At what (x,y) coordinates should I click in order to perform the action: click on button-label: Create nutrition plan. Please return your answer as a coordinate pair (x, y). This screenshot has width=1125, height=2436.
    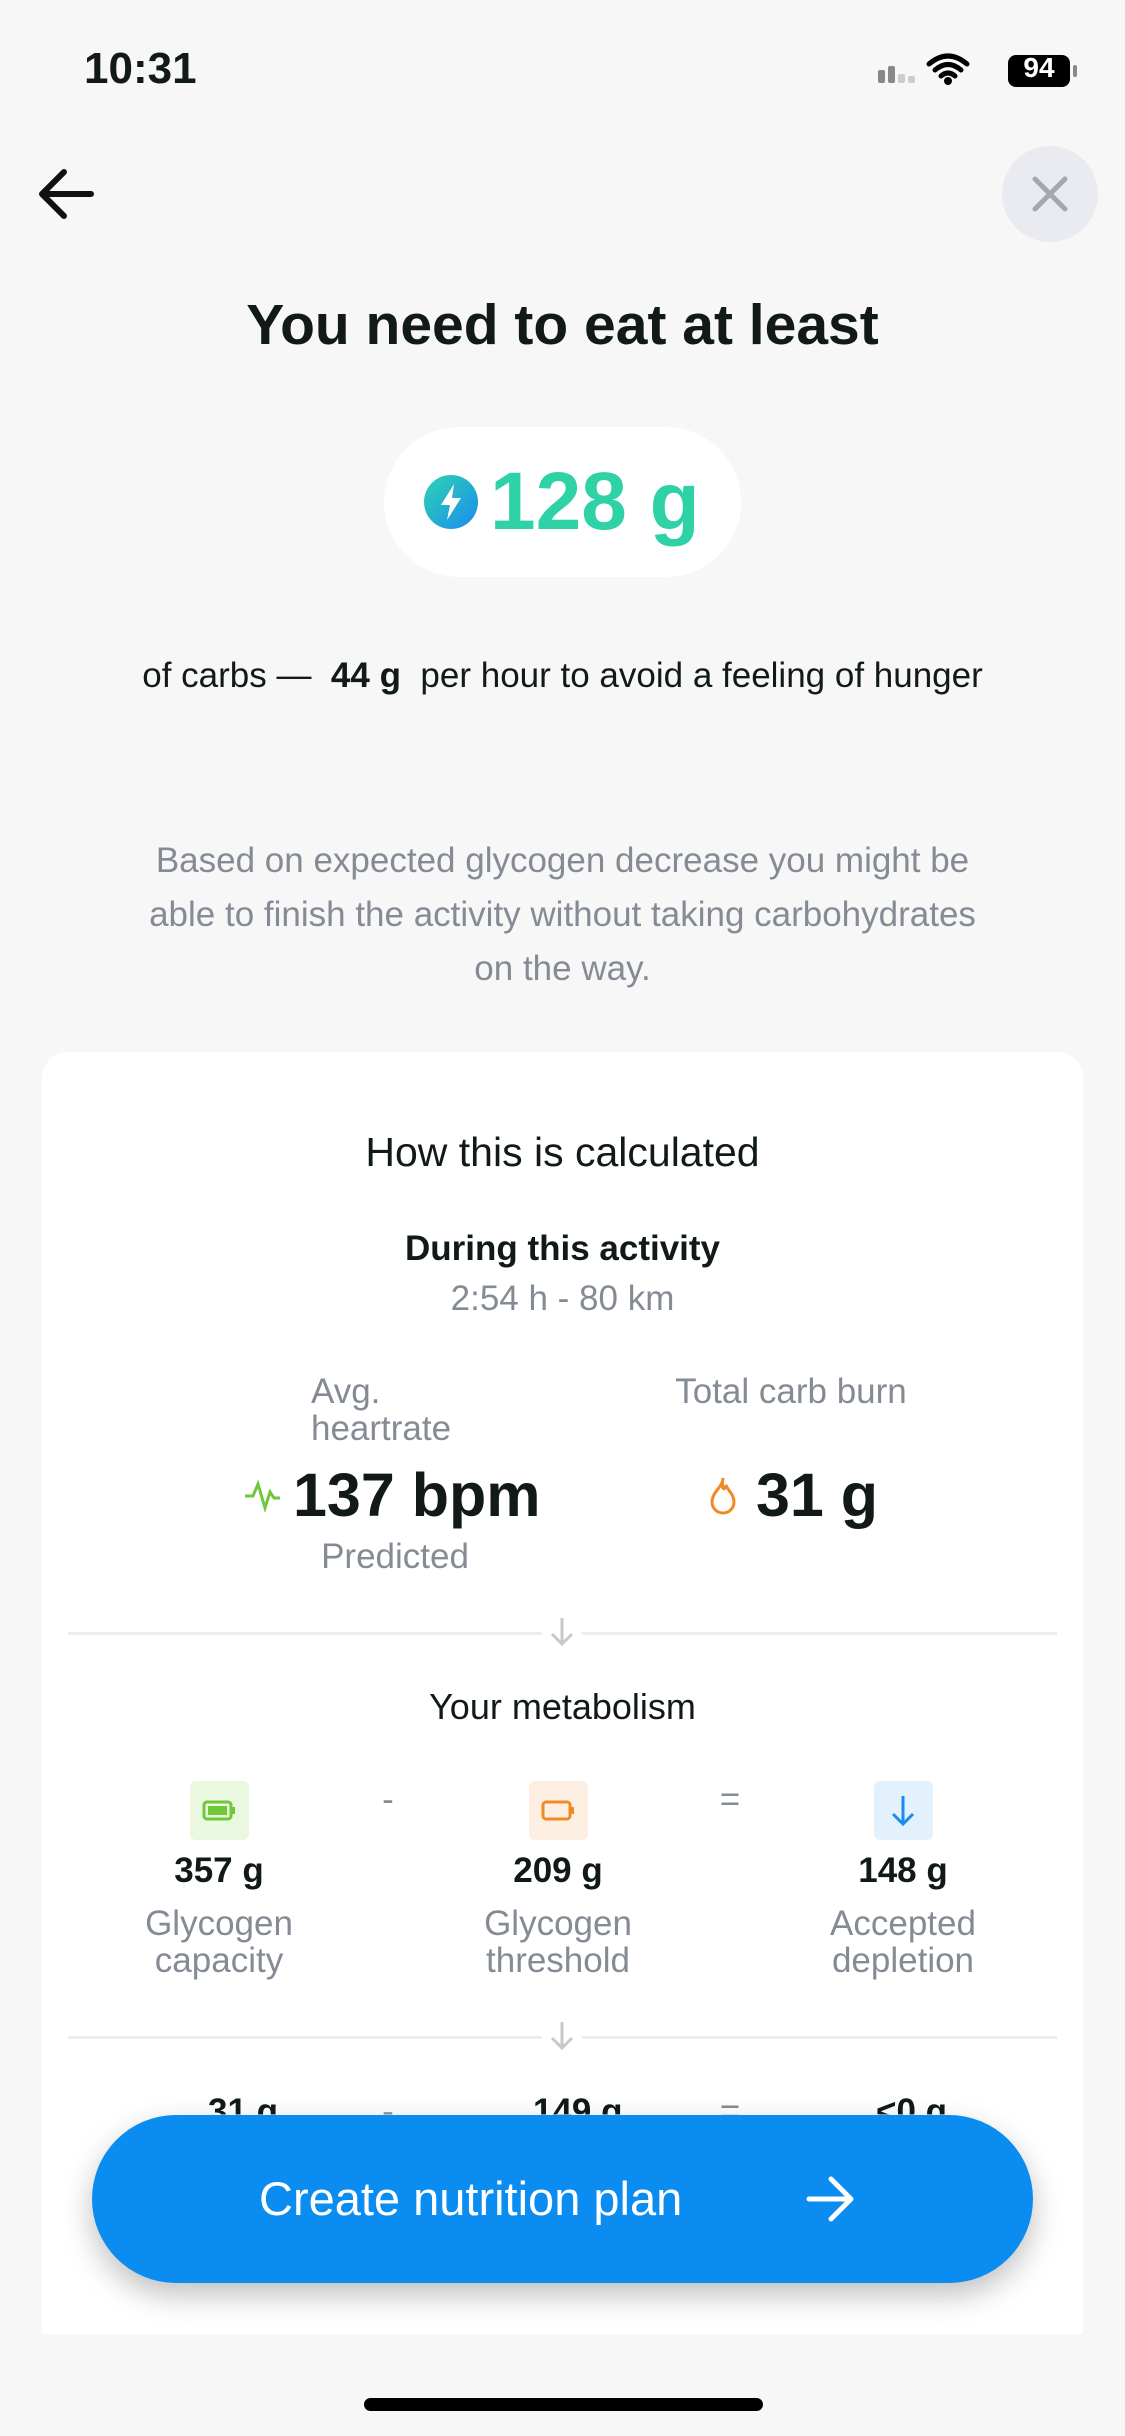
    Looking at the image, I should click on (471, 2198).